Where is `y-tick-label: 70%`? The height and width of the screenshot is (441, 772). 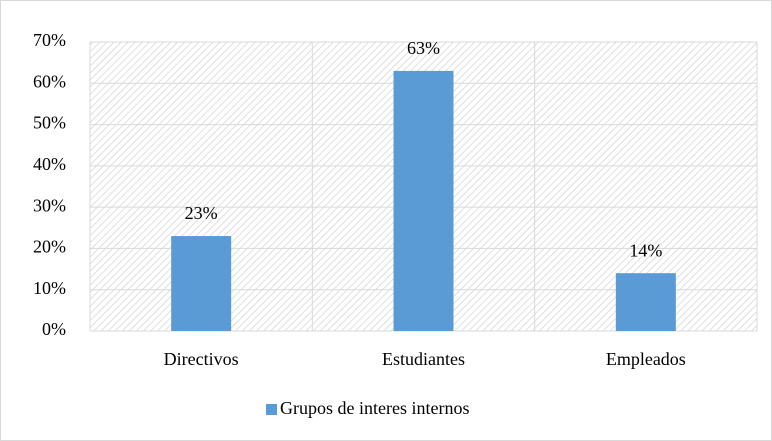 y-tick-label: 70% is located at coordinates (49, 40).